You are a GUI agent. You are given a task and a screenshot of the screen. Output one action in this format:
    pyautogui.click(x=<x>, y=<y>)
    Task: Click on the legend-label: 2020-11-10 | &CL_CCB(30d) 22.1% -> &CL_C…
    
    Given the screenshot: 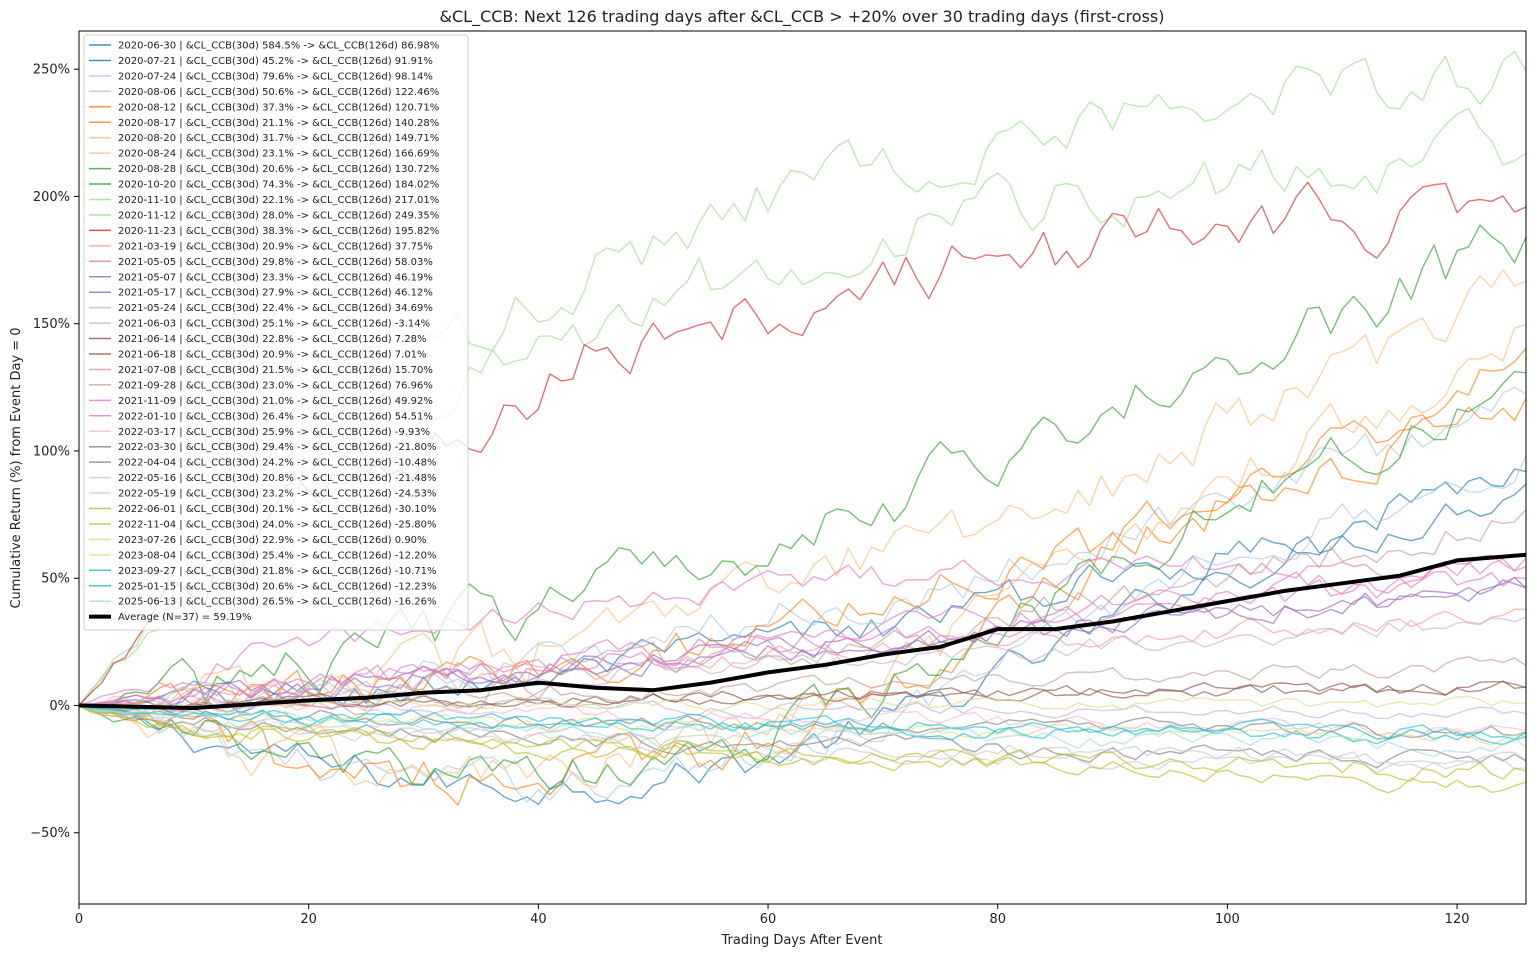 What is the action you would take?
    pyautogui.click(x=278, y=200)
    